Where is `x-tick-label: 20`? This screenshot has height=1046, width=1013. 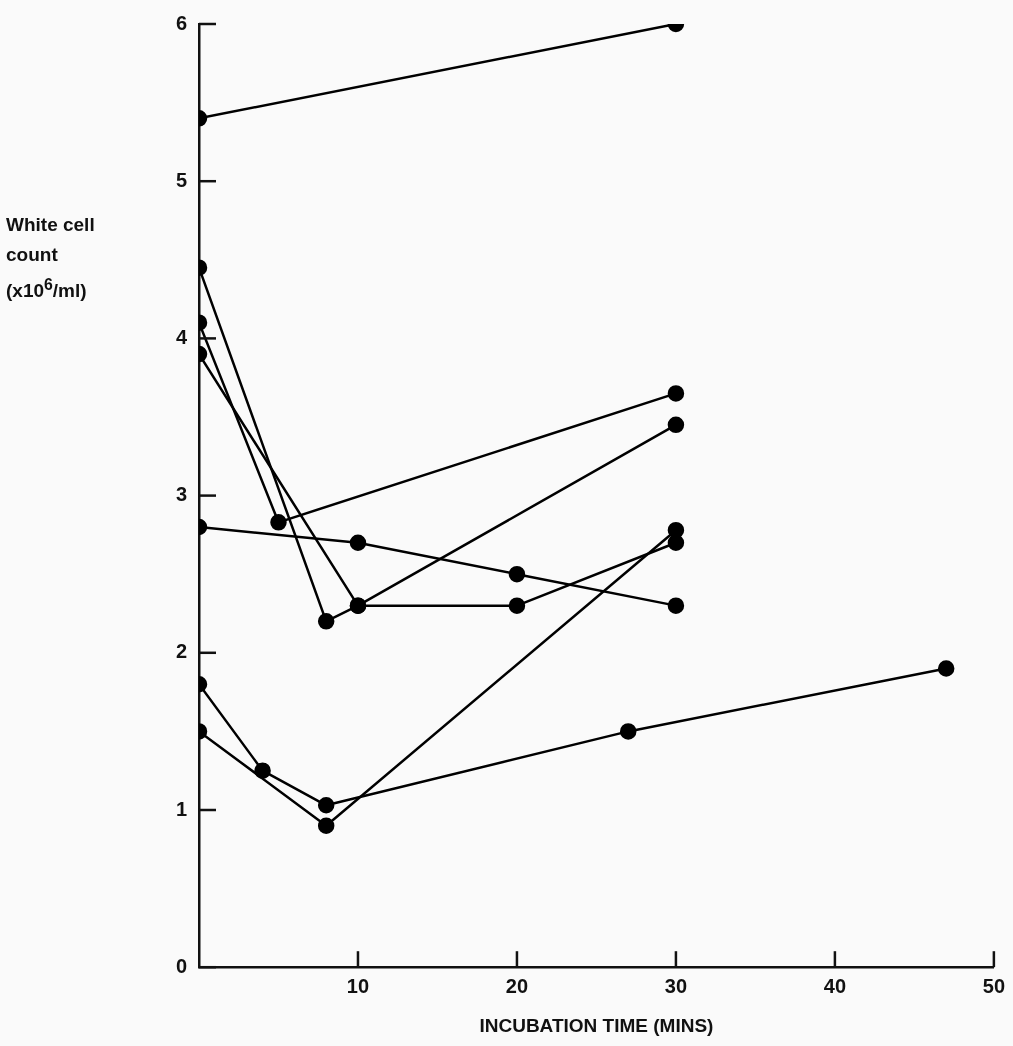
x-tick-label: 20 is located at coordinates (517, 985).